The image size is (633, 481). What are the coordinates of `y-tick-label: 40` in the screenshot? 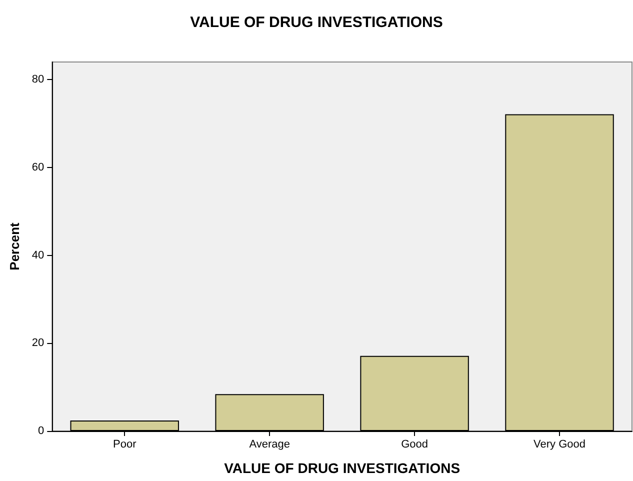 It's located at (38, 255).